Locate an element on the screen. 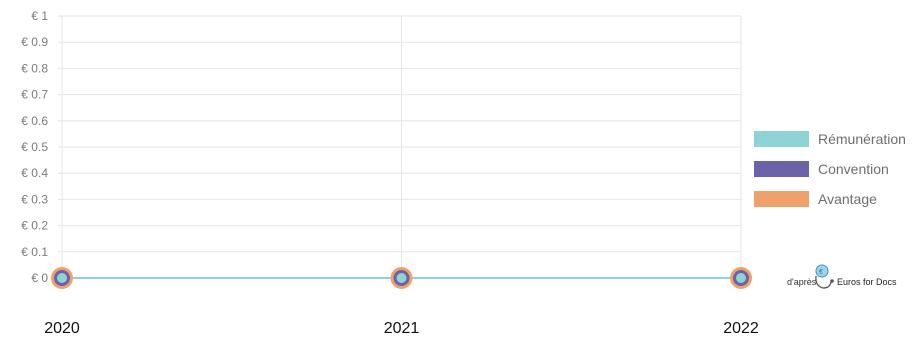  y-tick-label: € 0.9 is located at coordinates (34, 42).